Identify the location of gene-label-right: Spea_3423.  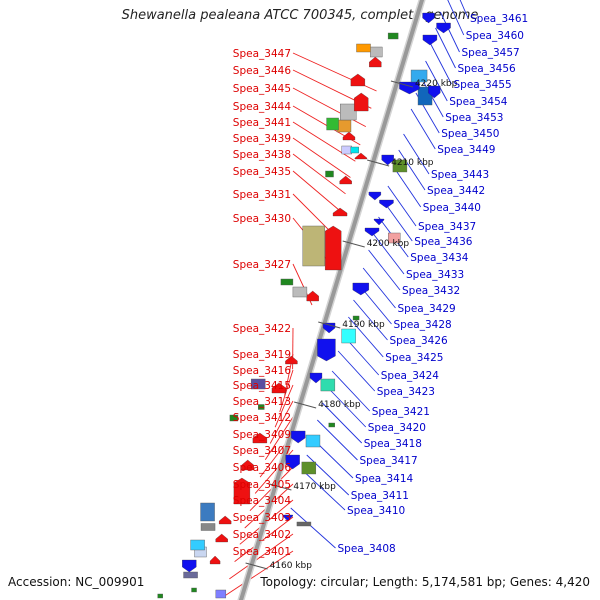
(406, 392).